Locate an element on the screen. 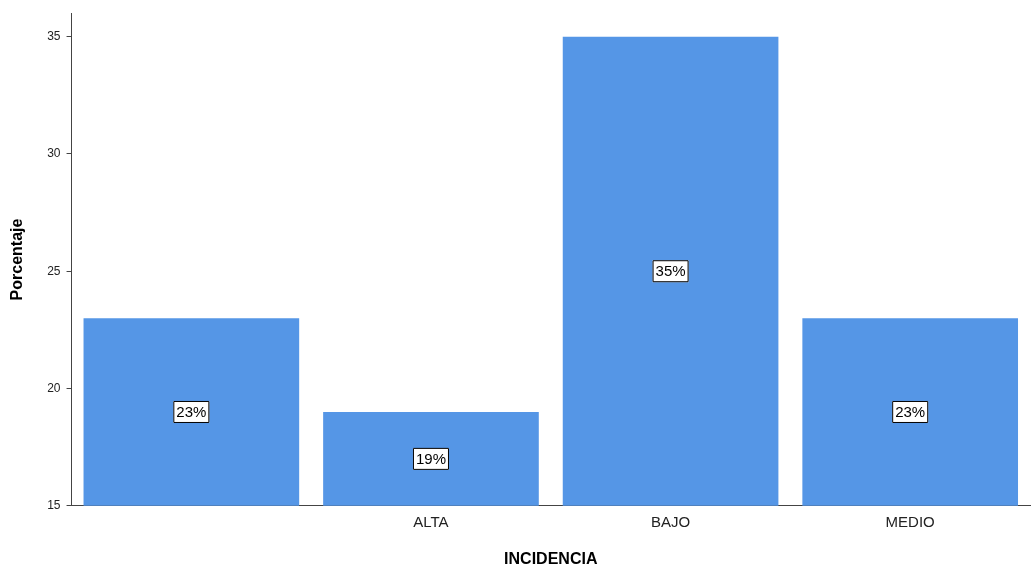  y-tick-label: 35 is located at coordinates (54, 35).